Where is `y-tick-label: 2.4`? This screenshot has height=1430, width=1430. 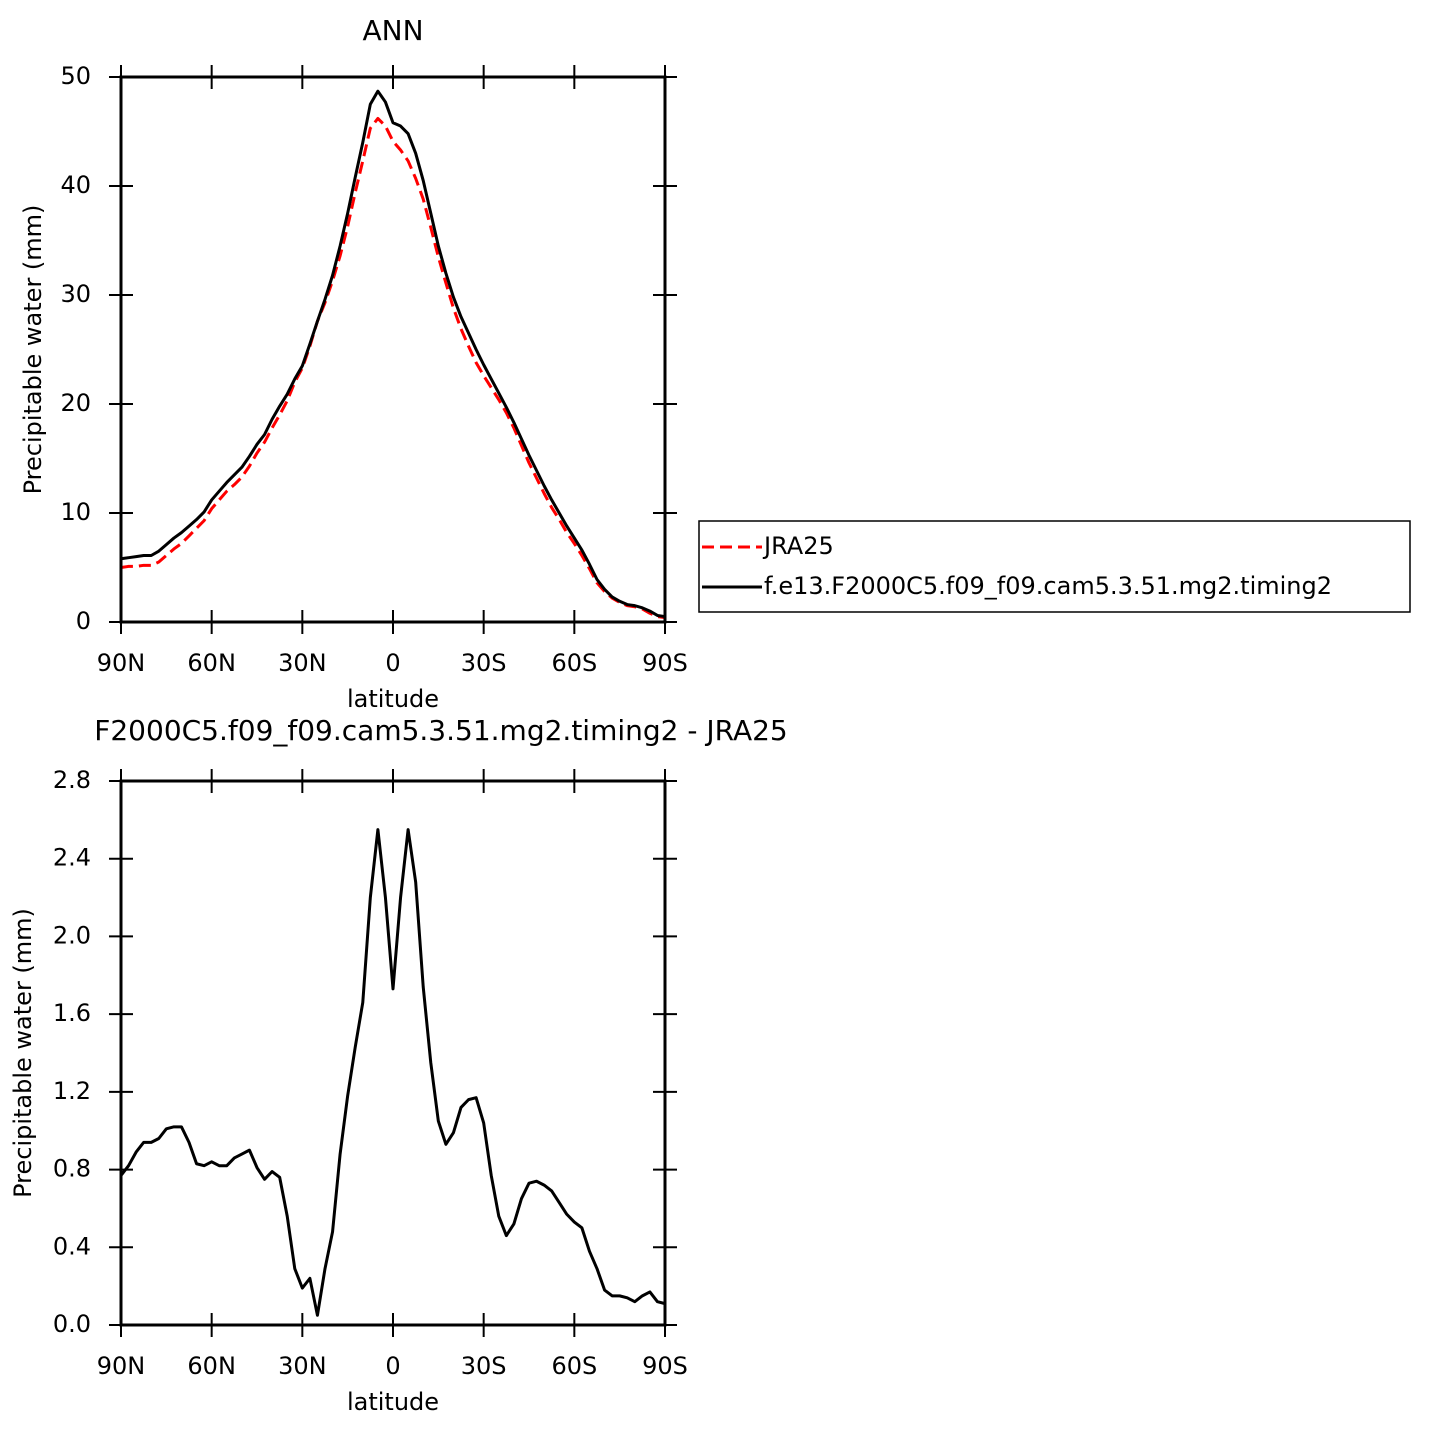
y-tick-label: 2.4 is located at coordinates (72, 858).